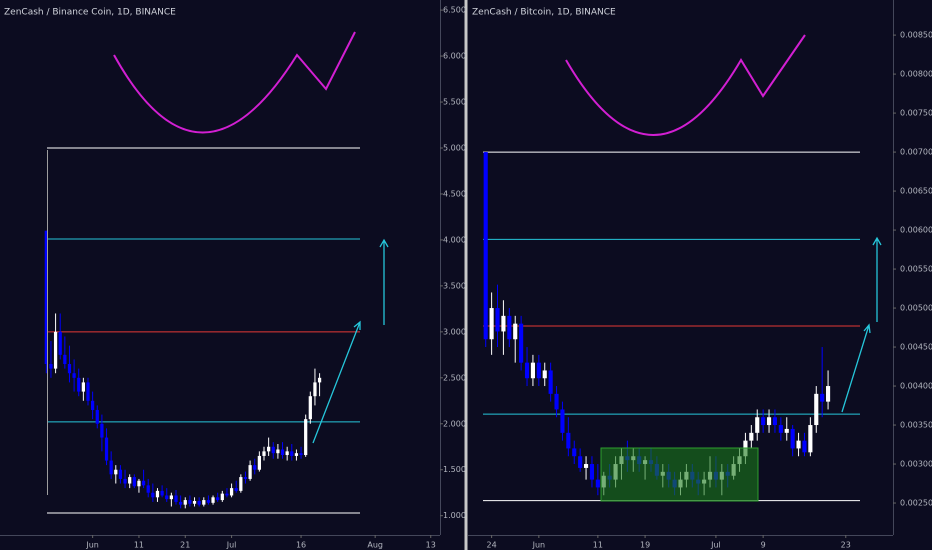  I want to click on y-tick-label: 6.000, so click(454, 56).